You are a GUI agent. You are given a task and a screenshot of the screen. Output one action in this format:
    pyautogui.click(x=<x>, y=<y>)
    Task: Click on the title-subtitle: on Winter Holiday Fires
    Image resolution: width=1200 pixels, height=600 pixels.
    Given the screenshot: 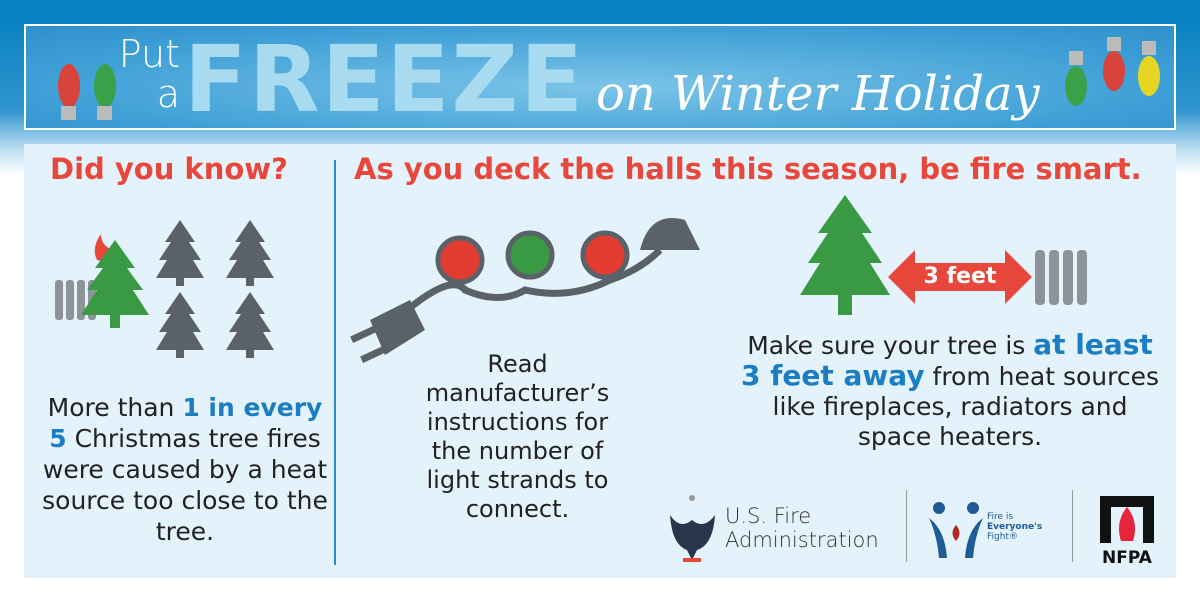 What is the action you would take?
    pyautogui.click(x=818, y=97)
    